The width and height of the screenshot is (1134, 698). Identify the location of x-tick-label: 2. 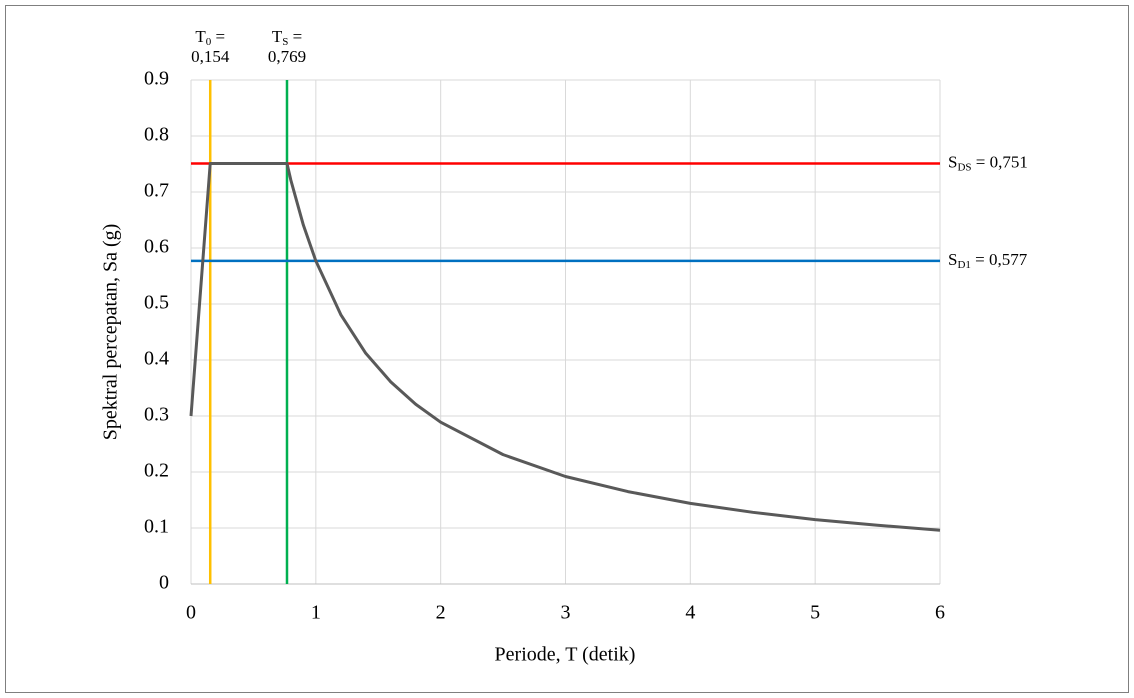
(441, 613).